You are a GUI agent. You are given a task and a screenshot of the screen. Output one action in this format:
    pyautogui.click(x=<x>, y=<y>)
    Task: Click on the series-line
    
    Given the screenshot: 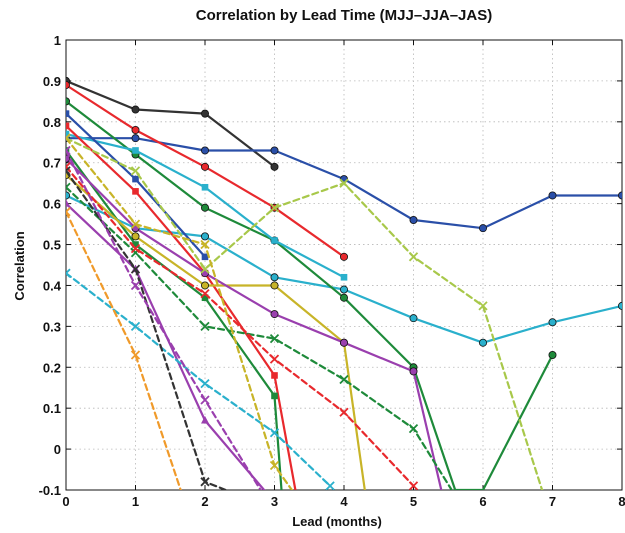 What is the action you would take?
    pyautogui.click(x=171, y=123)
    